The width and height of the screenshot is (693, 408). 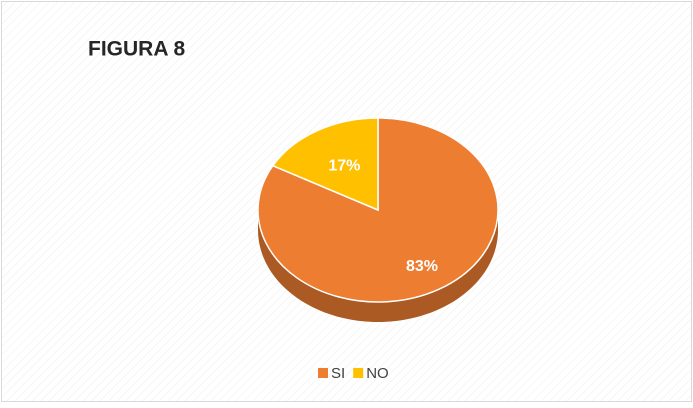 What do you see at coordinates (344, 166) in the screenshot?
I see `data-label: 17%` at bounding box center [344, 166].